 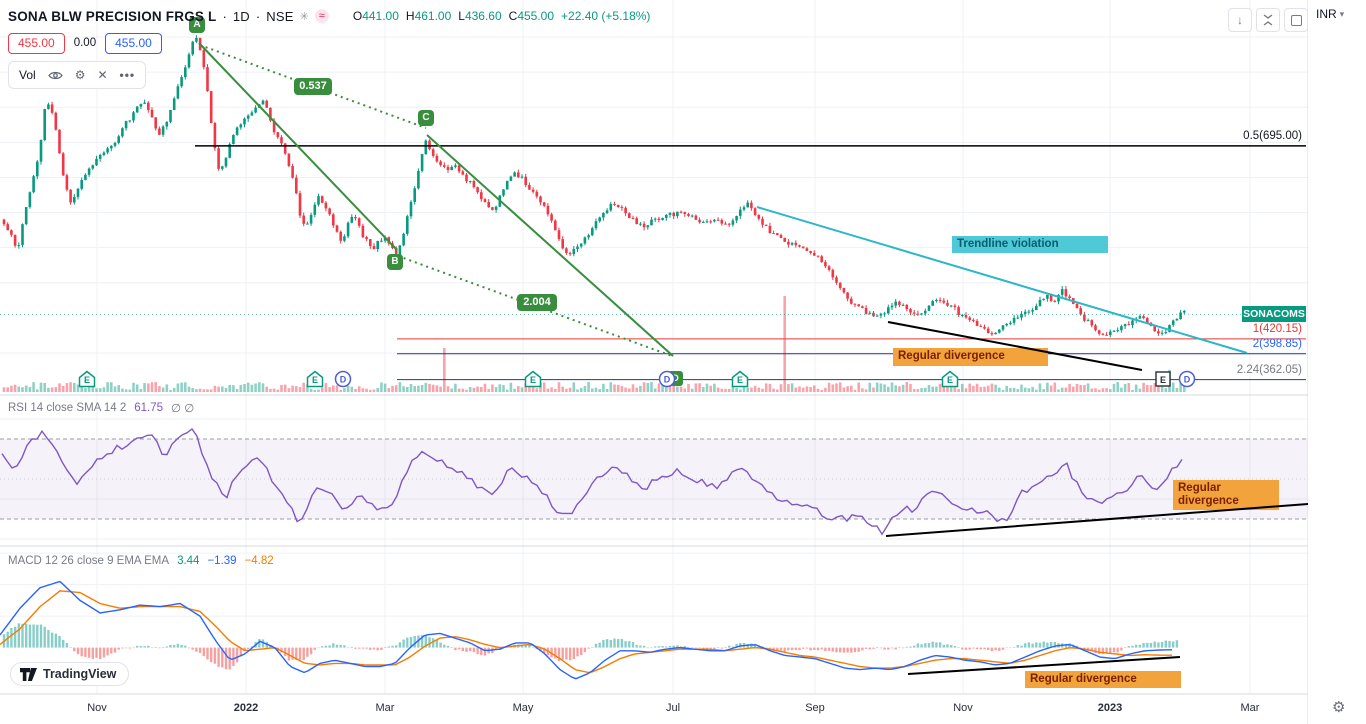 What do you see at coordinates (280, 16) in the screenshot?
I see `exchange-label: NSE` at bounding box center [280, 16].